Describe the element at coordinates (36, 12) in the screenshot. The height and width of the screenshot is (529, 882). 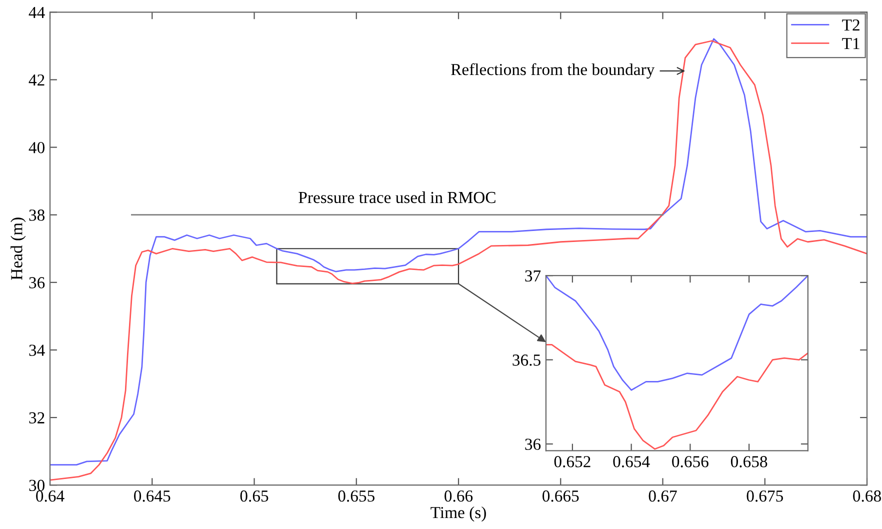
I see `y-tick-label: 44` at that location.